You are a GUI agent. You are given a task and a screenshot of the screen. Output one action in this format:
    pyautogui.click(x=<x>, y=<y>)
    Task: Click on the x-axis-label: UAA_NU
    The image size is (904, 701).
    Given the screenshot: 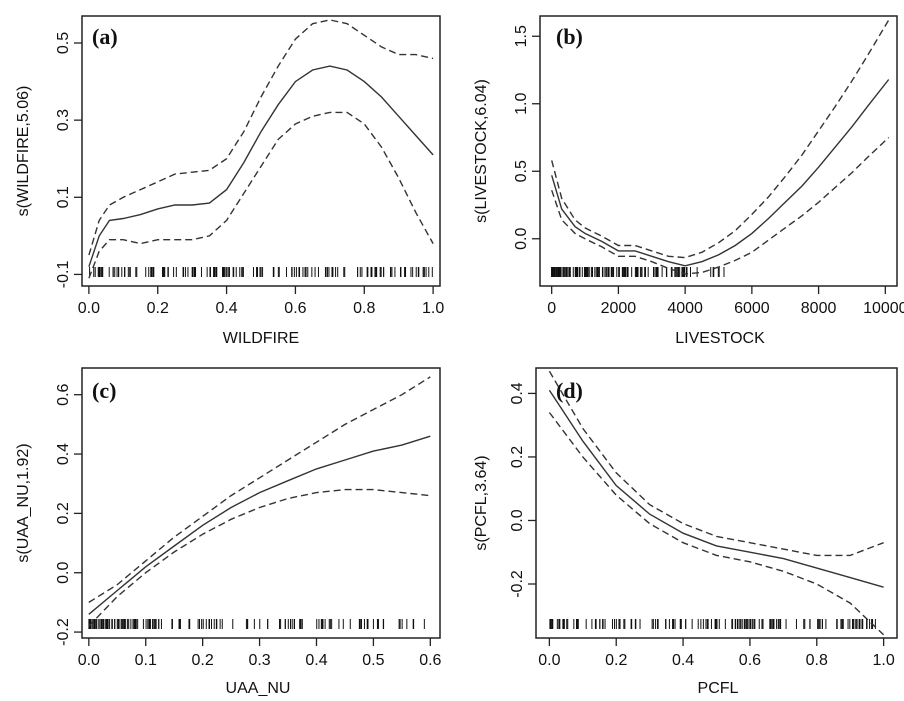 What is the action you would take?
    pyautogui.click(x=258, y=688)
    